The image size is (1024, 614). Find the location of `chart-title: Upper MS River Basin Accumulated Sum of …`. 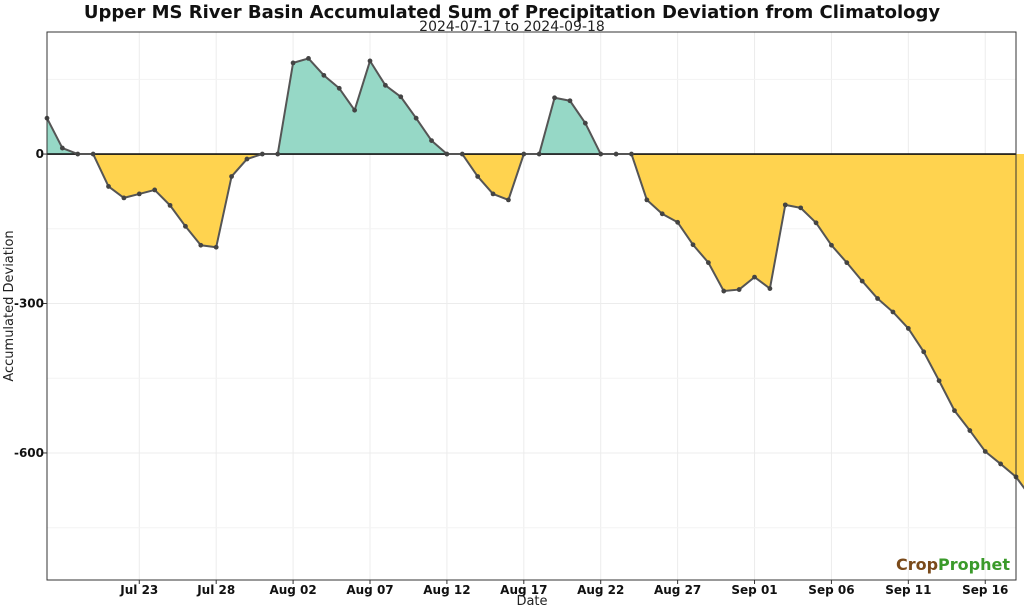

chart-title: Upper MS River Basin Accumulated Sum of … is located at coordinates (512, 12).